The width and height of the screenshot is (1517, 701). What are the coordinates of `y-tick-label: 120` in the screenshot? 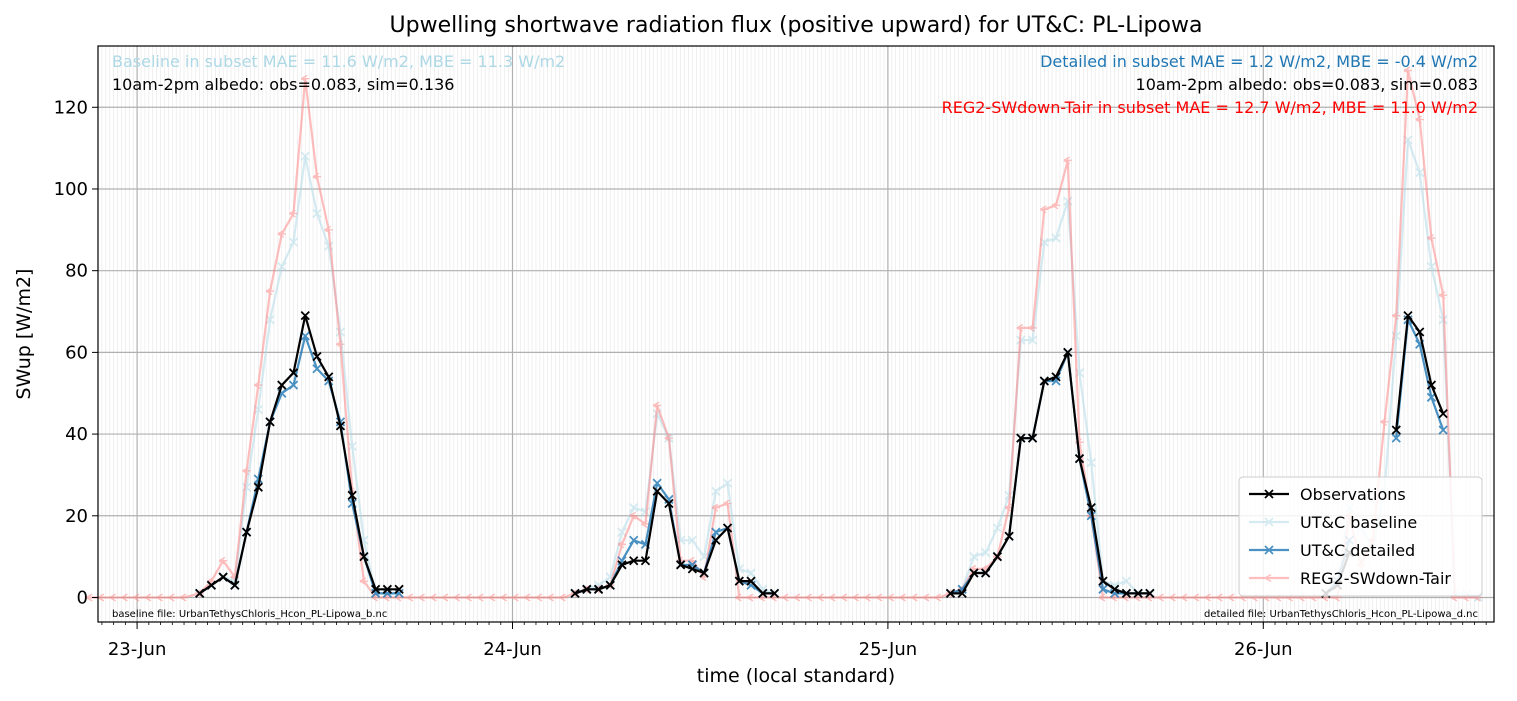 It's located at (71, 107).